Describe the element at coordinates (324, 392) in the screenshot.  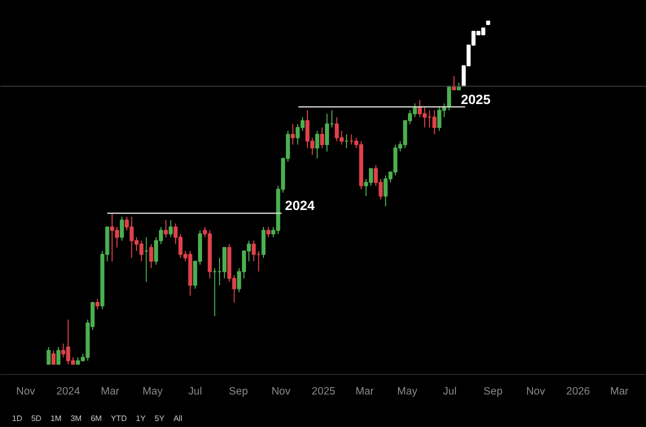
I see `x-tick-label: 2025` at that location.